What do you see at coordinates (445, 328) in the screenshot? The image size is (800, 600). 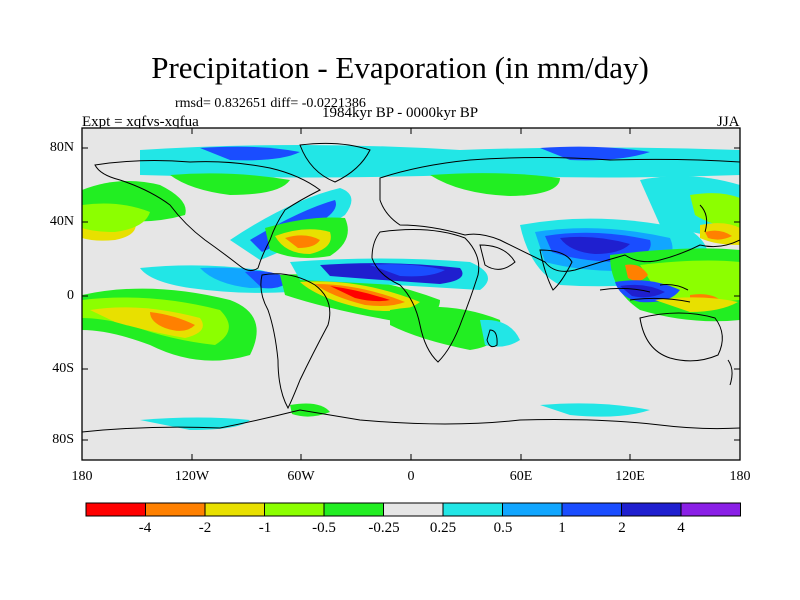 I see `field-satl-green` at bounding box center [445, 328].